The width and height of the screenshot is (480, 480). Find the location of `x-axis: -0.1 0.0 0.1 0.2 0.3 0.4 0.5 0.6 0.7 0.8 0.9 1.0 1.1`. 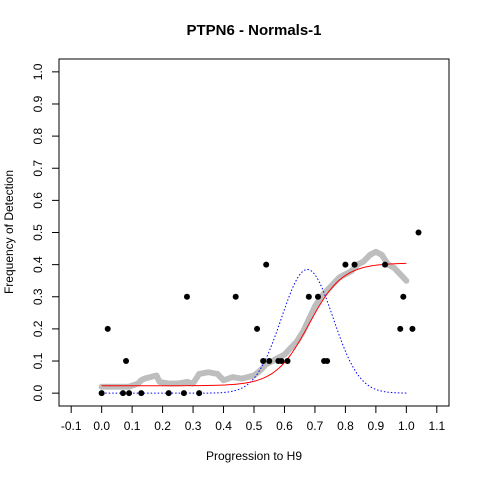

x-axis: -0.1 0.0 0.1 0.2 0.3 0.4 0.5 0.6 0.7 0.8 0.9 1.0 1.1 is located at coordinates (253, 419).